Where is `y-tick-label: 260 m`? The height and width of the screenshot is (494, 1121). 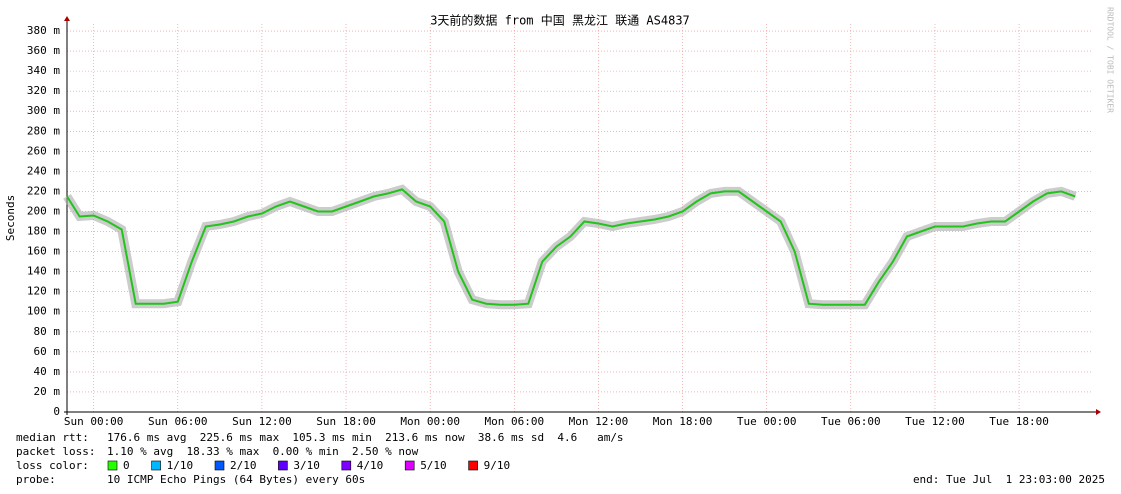 y-tick-label: 260 m is located at coordinates (43, 150).